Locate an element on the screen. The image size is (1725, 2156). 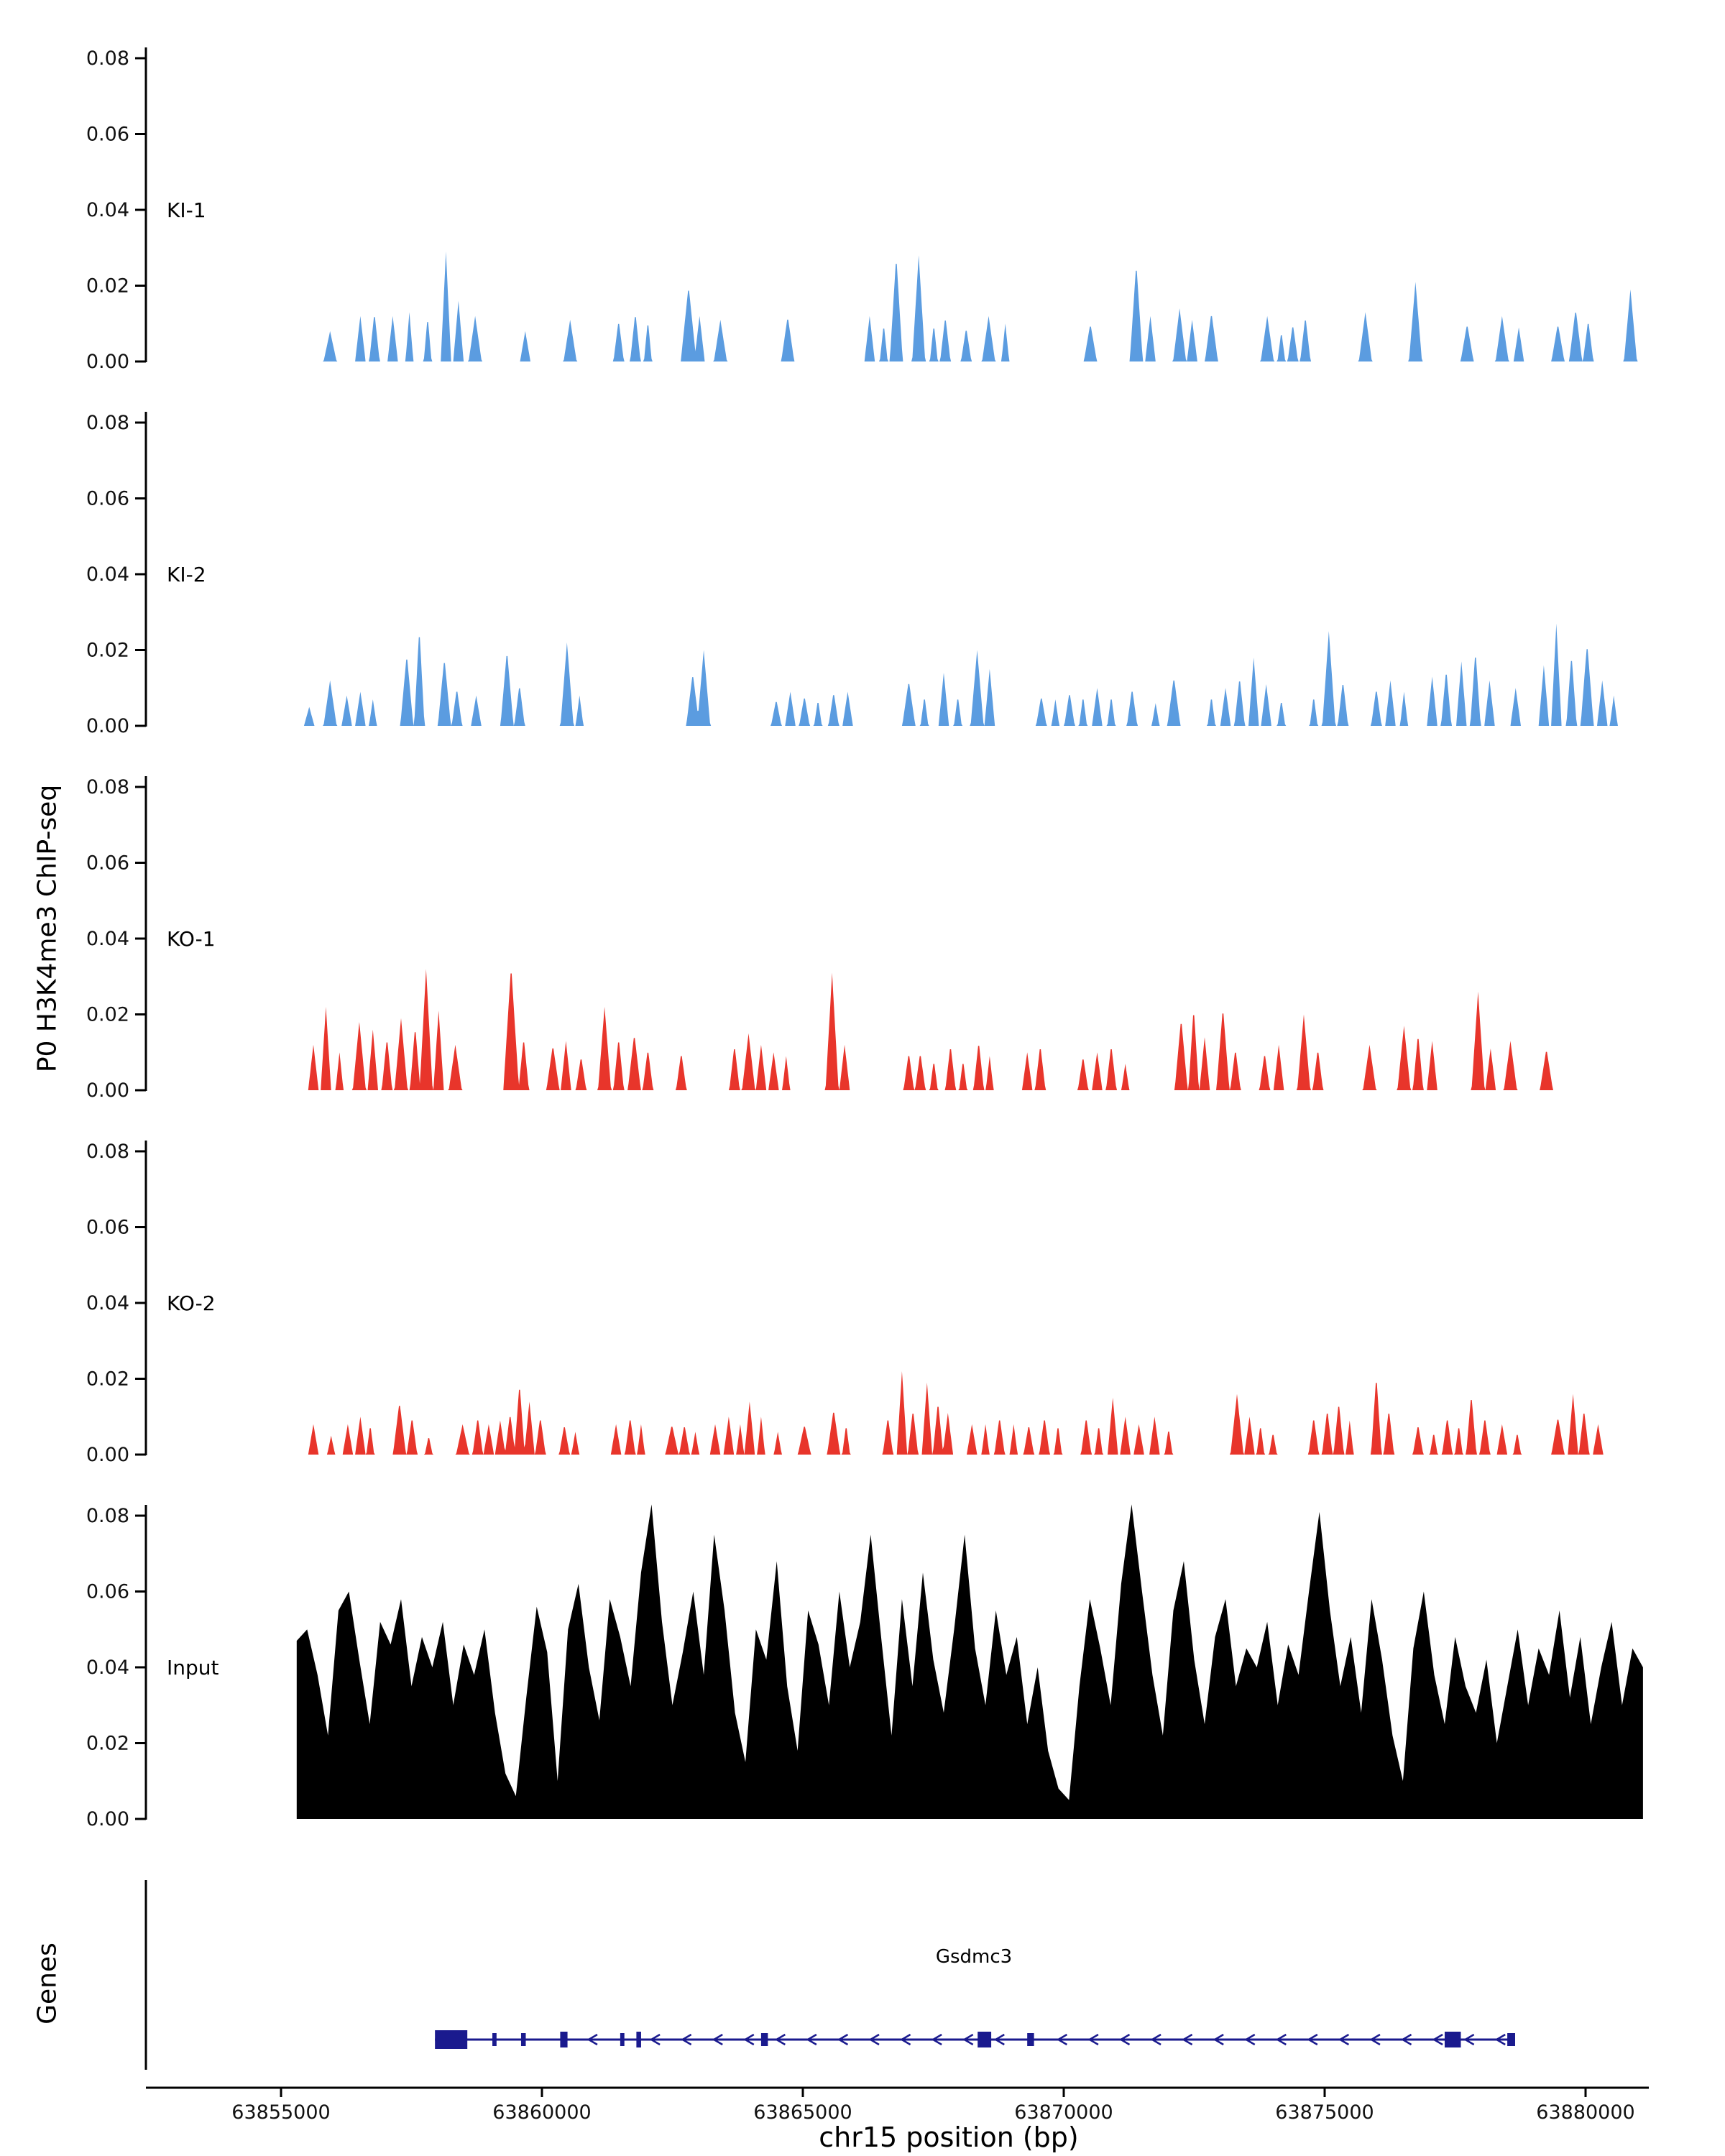
x-tick-label: 63870000 is located at coordinates (1063, 2112).